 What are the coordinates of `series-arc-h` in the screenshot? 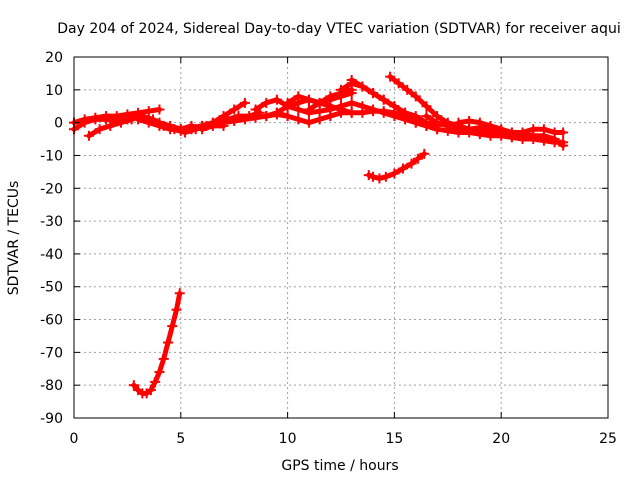 It's located at (314, 117).